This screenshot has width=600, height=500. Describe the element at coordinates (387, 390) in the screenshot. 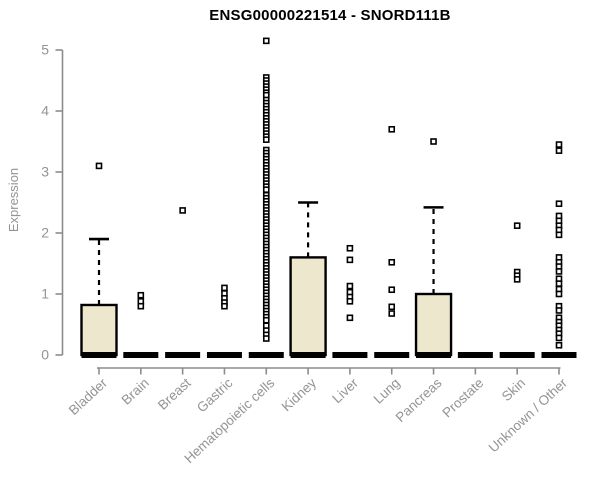

I see `x-category-label: Lung` at that location.